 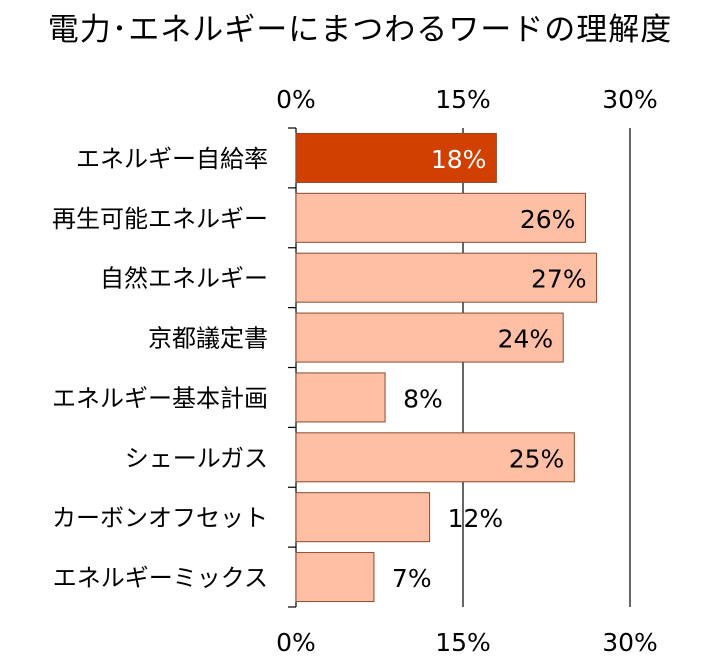 What do you see at coordinates (526, 339) in the screenshot?
I see `value-label: 24%` at bounding box center [526, 339].